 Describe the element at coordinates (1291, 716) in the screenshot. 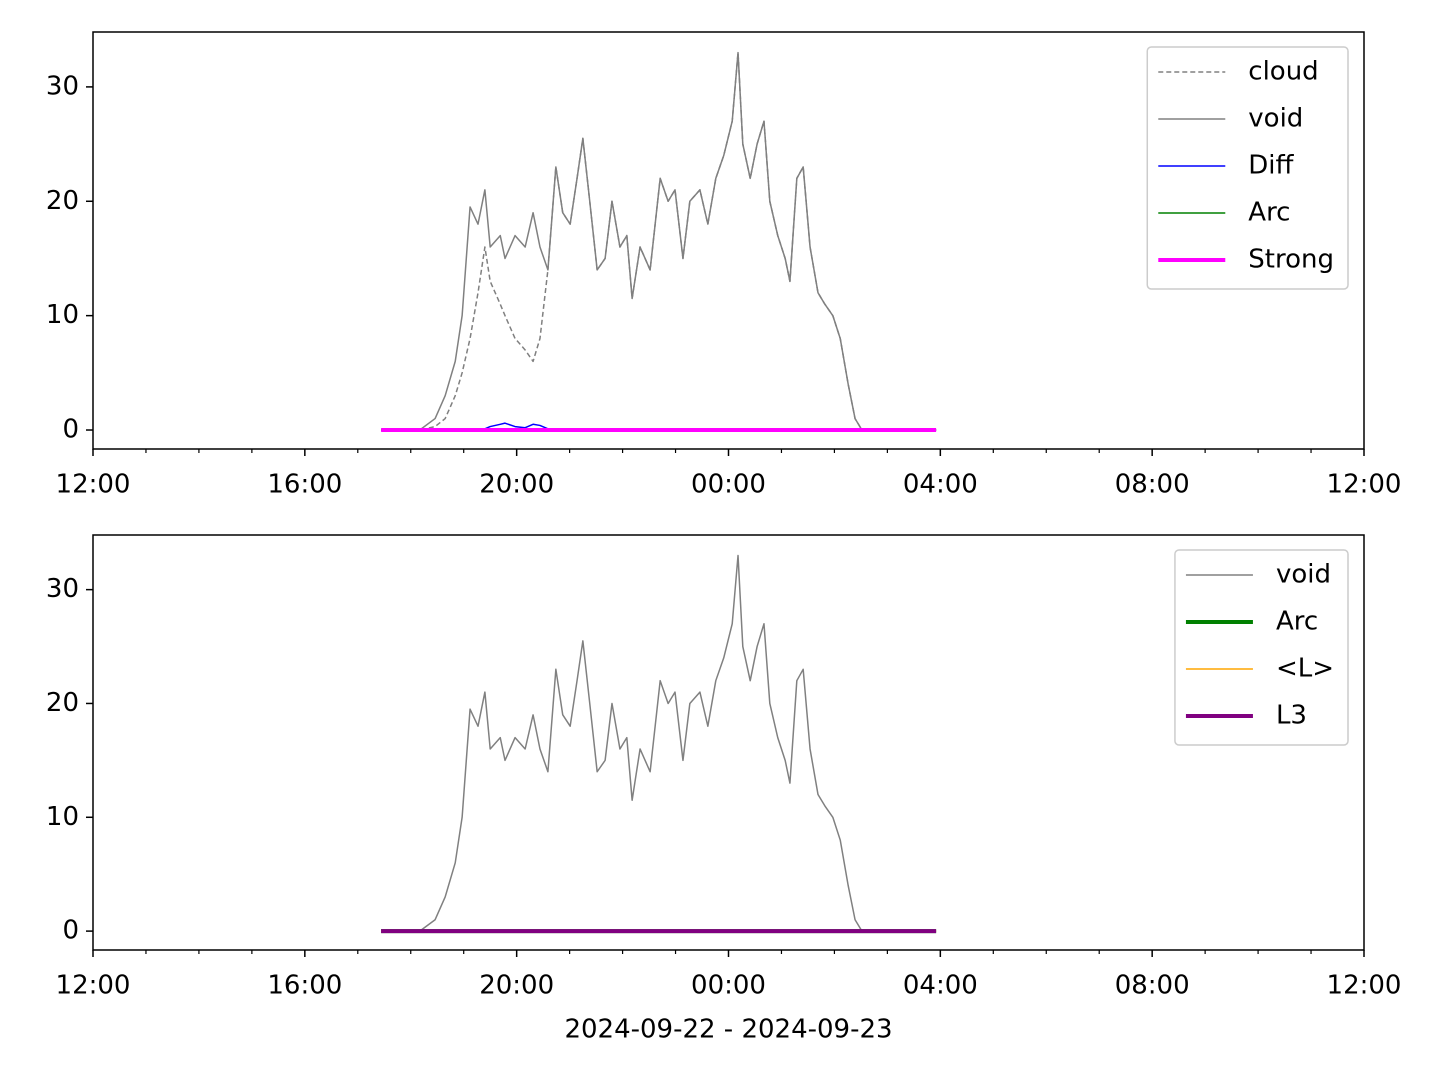

I see `legend-label: L3` at that location.